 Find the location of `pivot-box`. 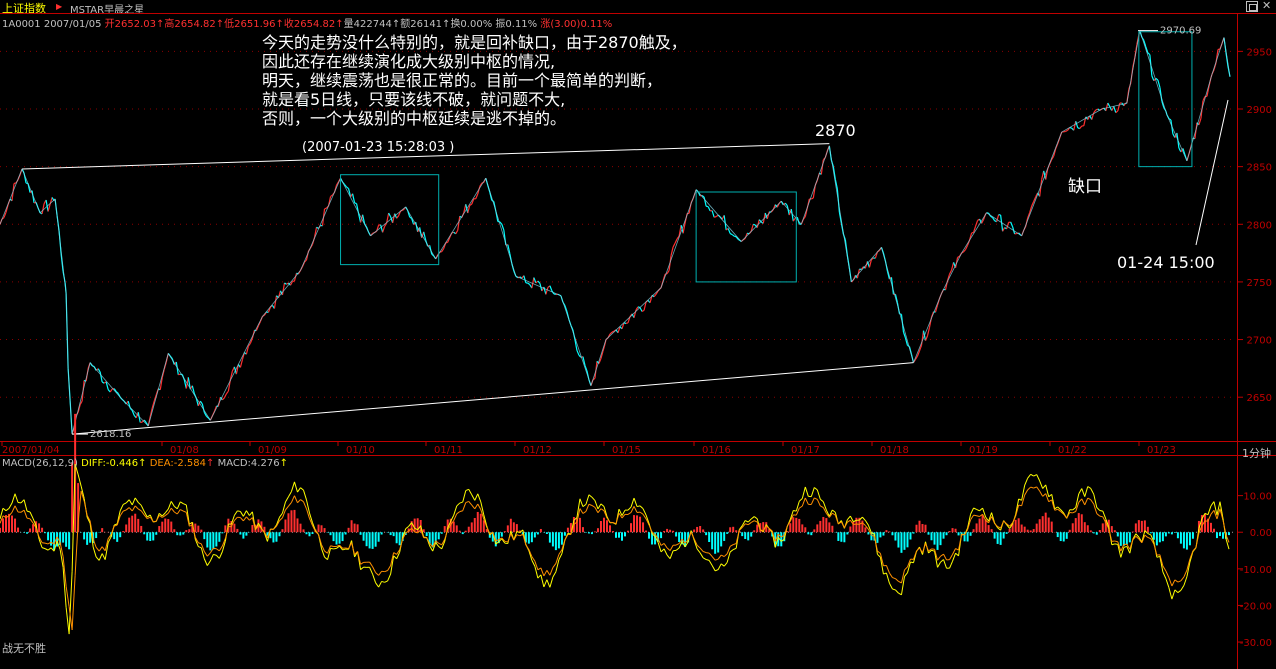

pivot-box is located at coordinates (746, 237).